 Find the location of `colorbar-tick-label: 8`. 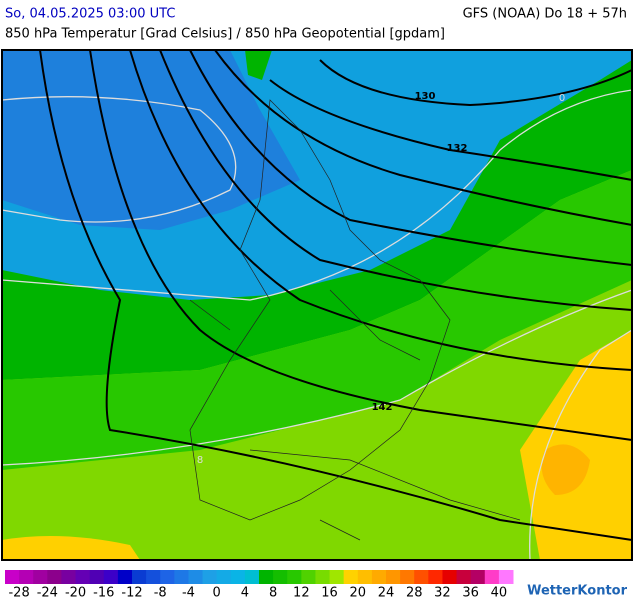

colorbar-tick-label: 8 is located at coordinates (273, 593).